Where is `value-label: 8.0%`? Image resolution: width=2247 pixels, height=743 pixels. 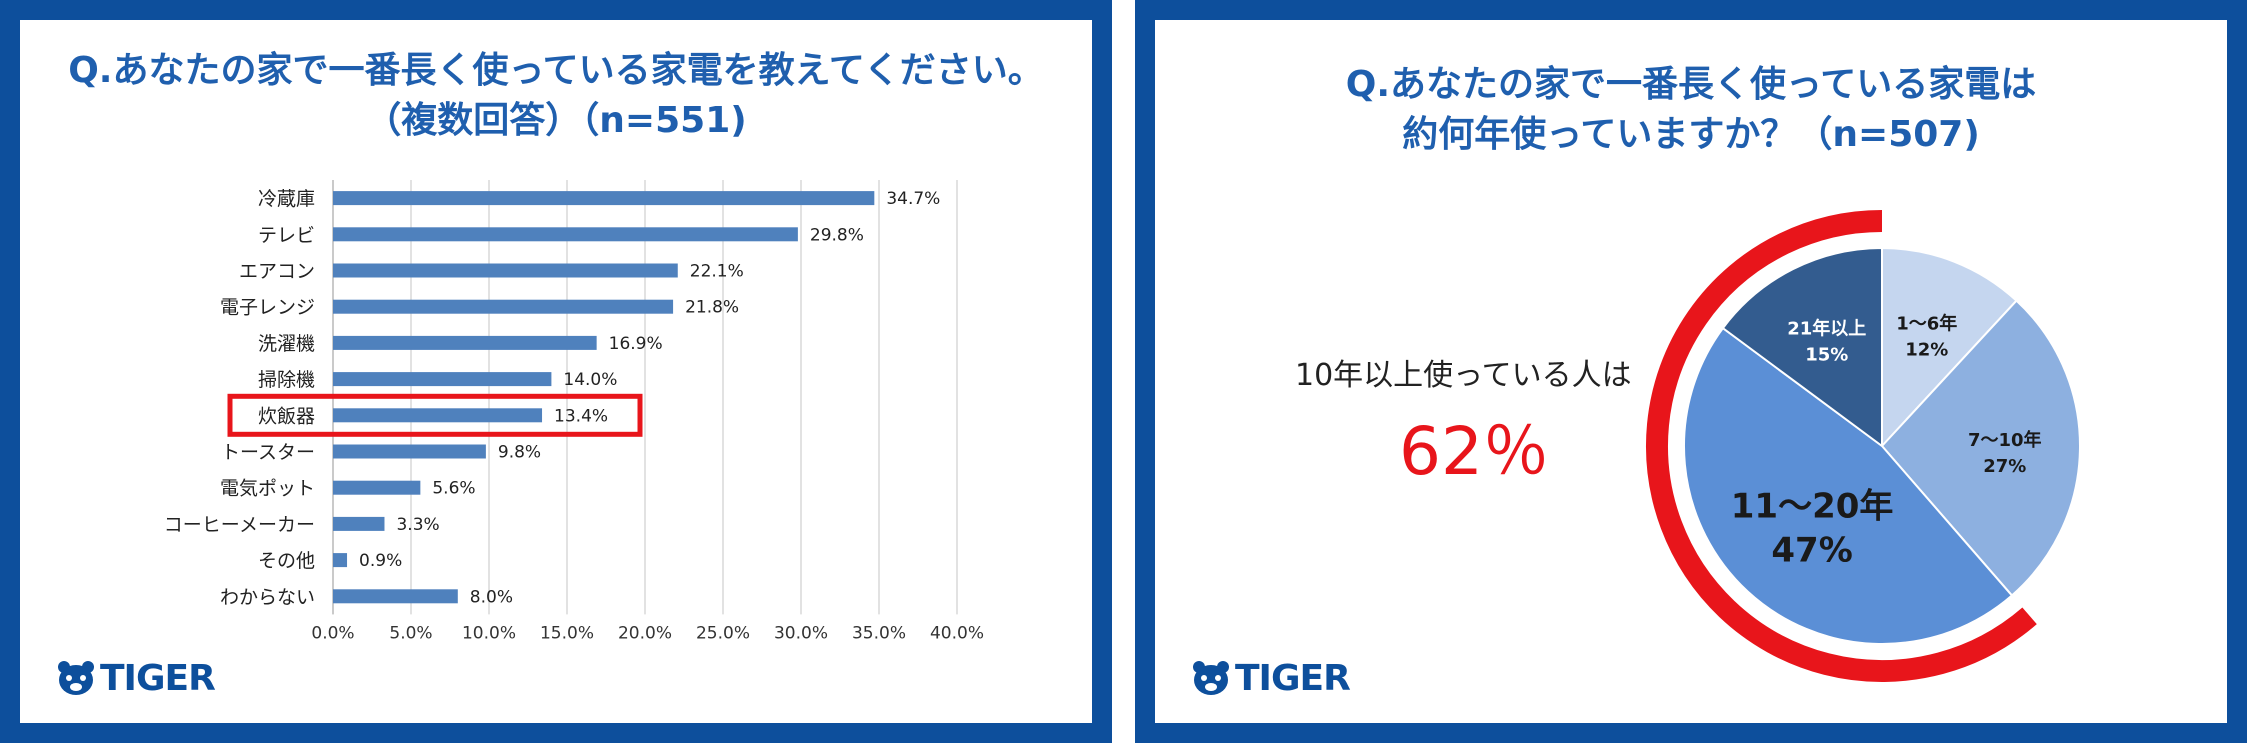 value-label: 8.0% is located at coordinates (491, 597).